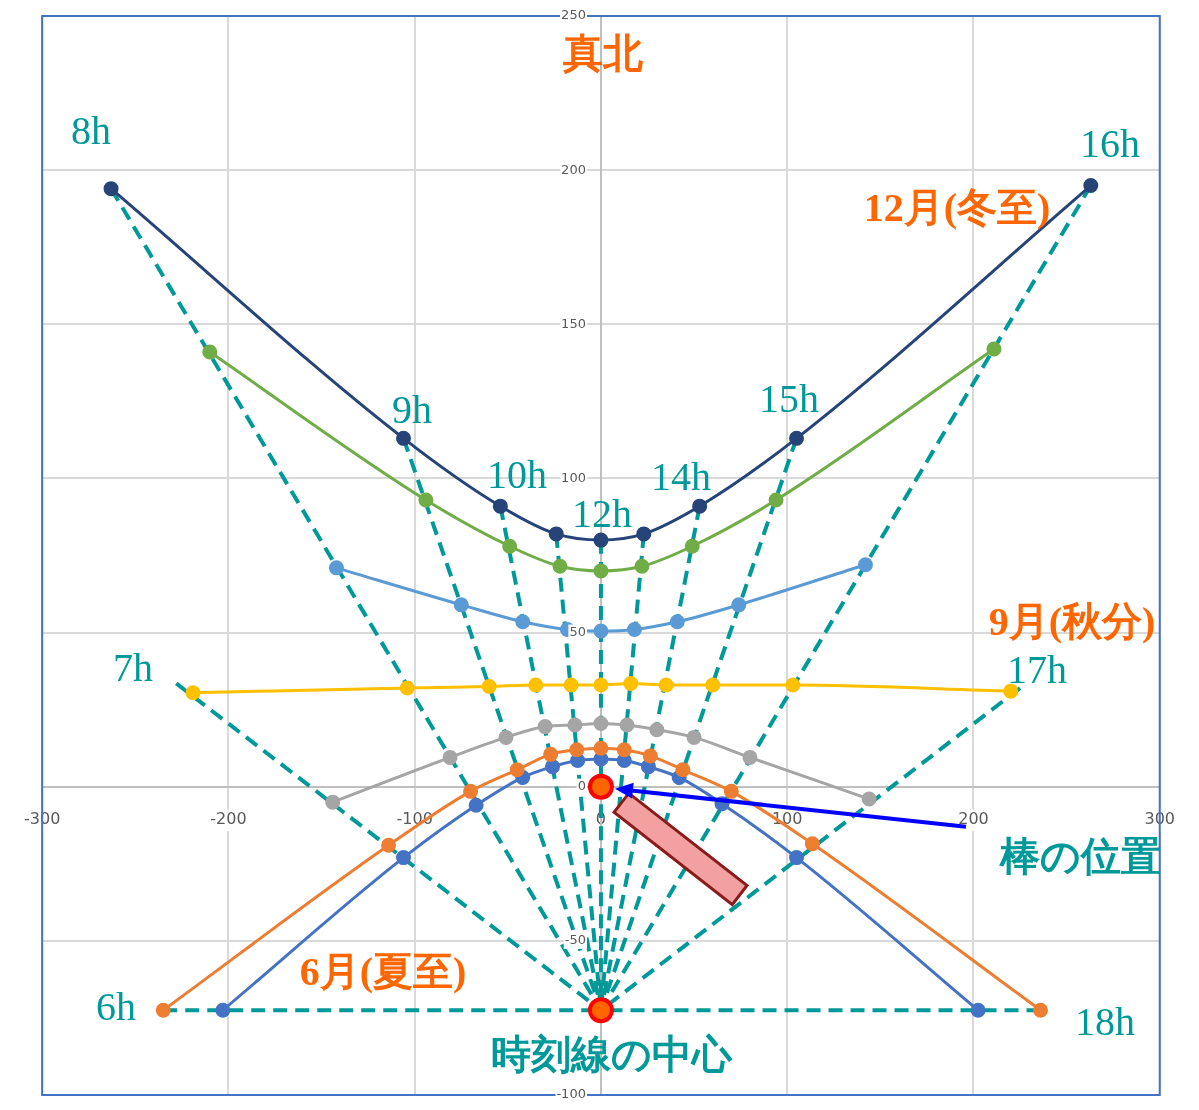  Describe the element at coordinates (789, 398) in the screenshot. I see `annotation: 15h` at that location.